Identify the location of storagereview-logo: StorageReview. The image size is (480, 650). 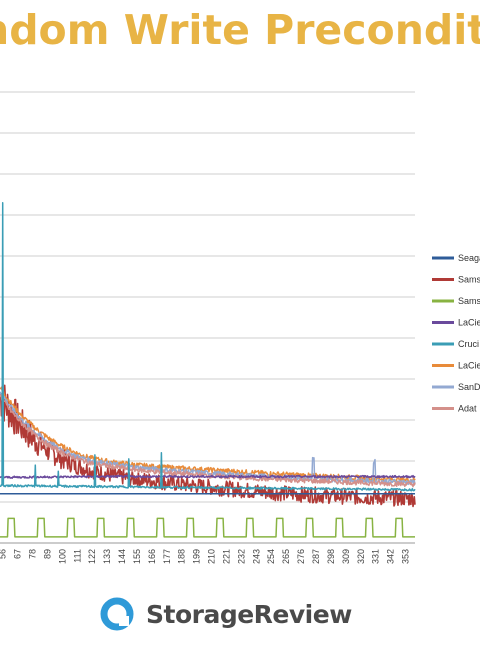
(226, 614).